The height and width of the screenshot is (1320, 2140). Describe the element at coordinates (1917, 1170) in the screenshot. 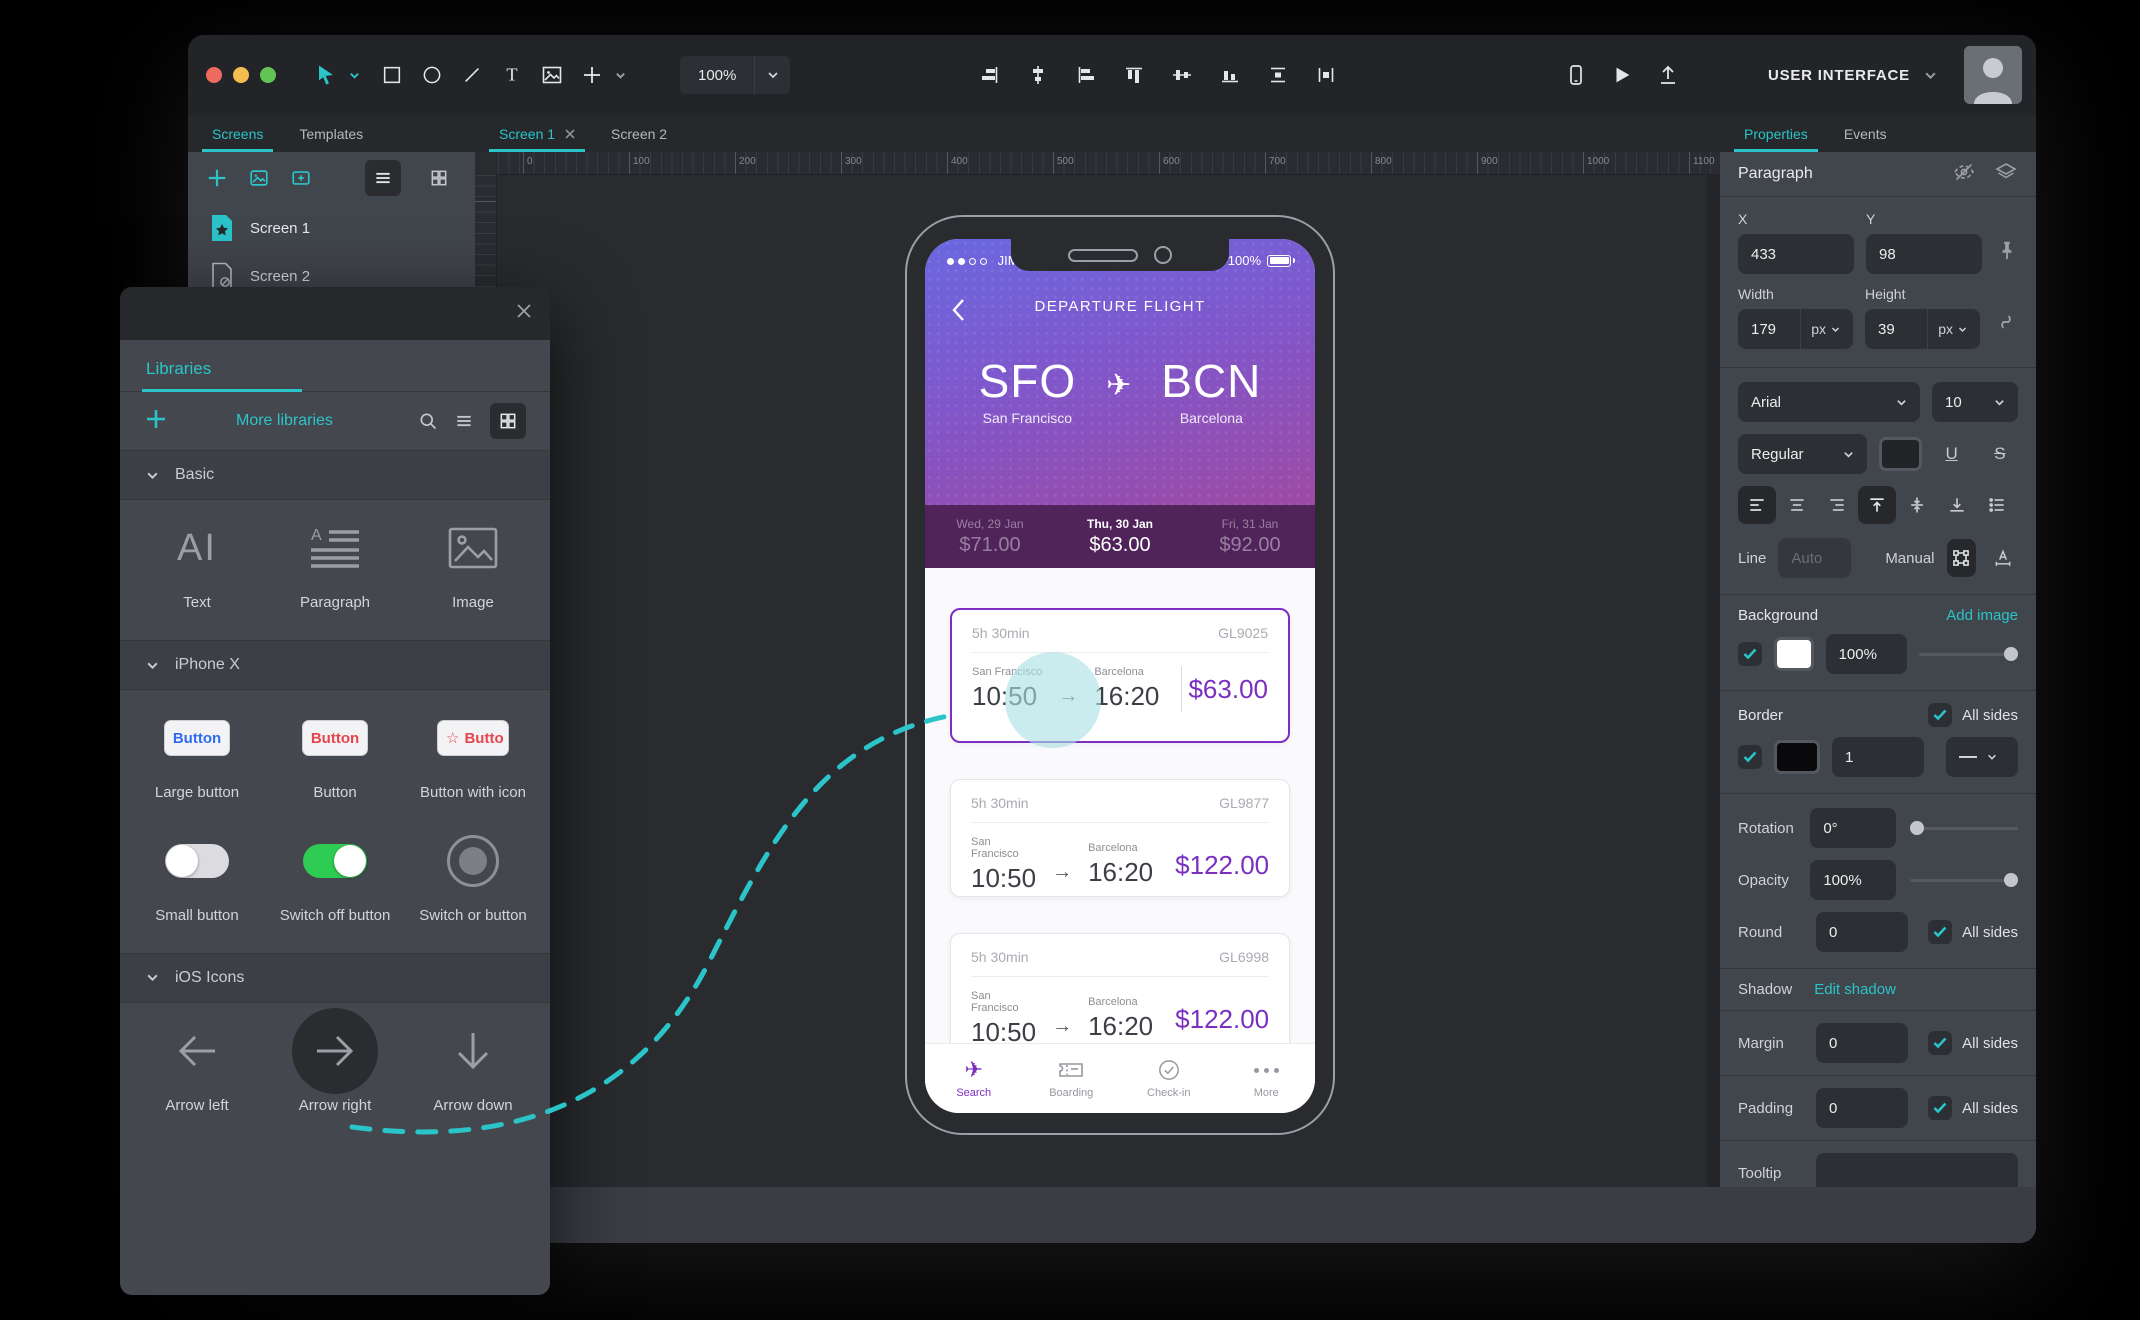

I see `tooltip-input` at that location.